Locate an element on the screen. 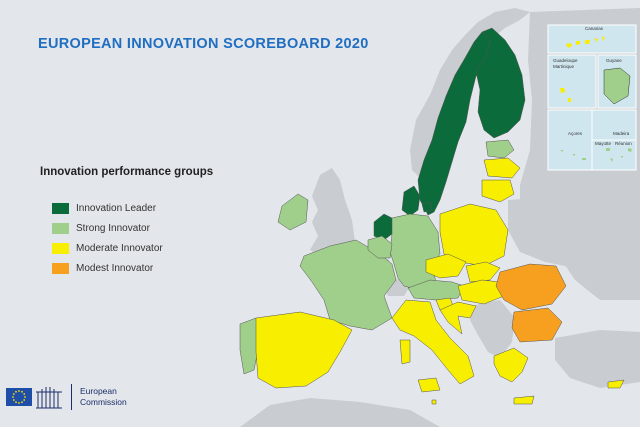 Image resolution: width=640 pixels, height=427 pixels. country-estonia: Estonia: Strong Innovator is located at coordinates (500, 149).